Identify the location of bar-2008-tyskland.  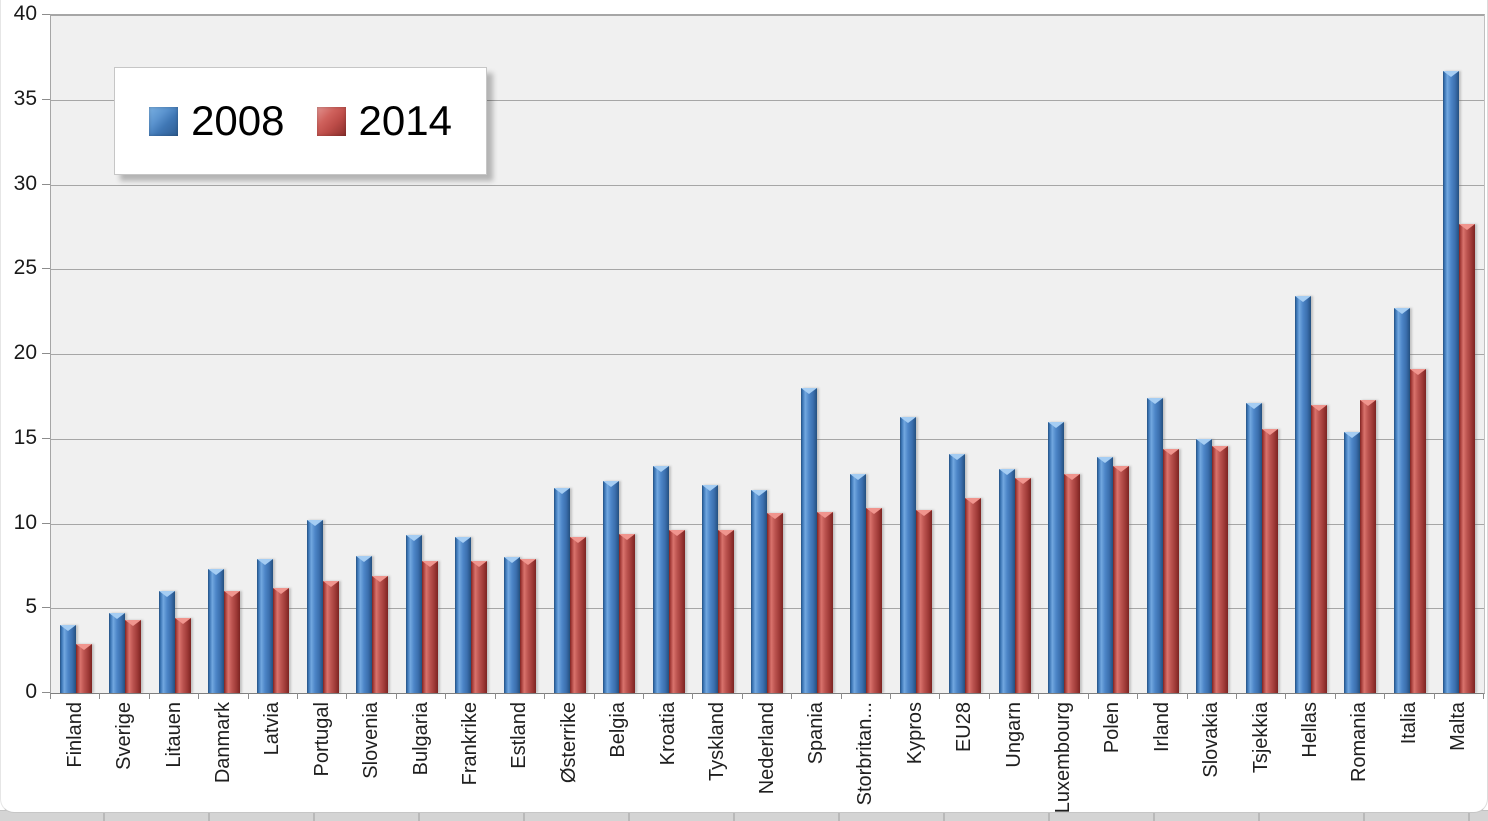
(710, 588).